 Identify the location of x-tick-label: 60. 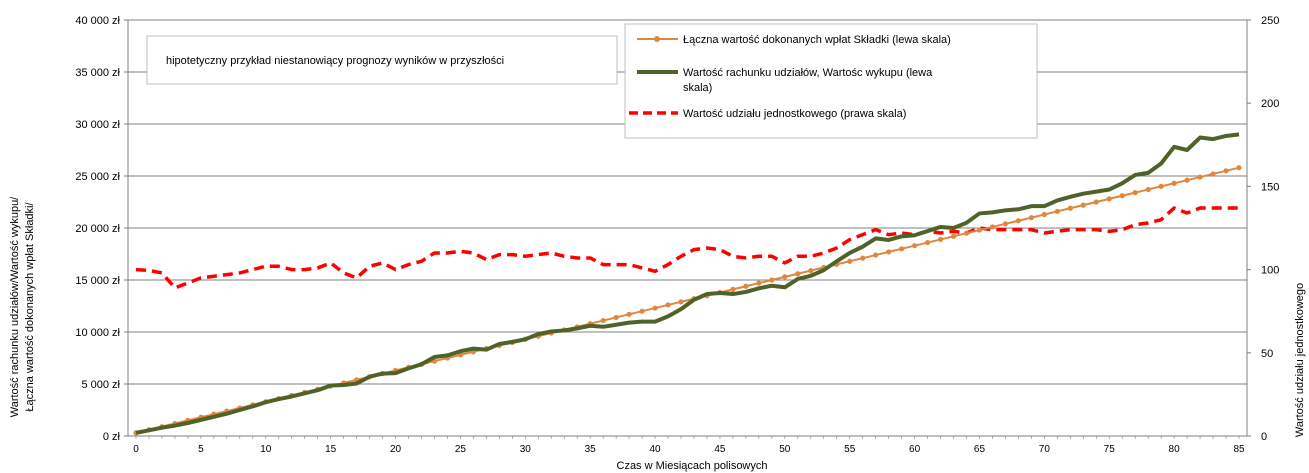
(915, 449).